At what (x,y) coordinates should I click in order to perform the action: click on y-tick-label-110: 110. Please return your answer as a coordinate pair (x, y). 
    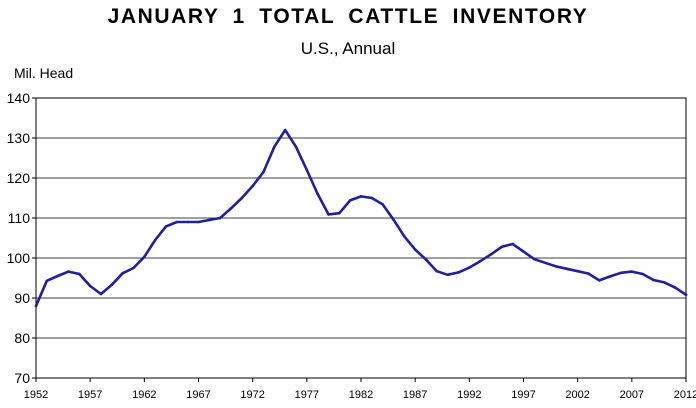
    Looking at the image, I should click on (19, 218).